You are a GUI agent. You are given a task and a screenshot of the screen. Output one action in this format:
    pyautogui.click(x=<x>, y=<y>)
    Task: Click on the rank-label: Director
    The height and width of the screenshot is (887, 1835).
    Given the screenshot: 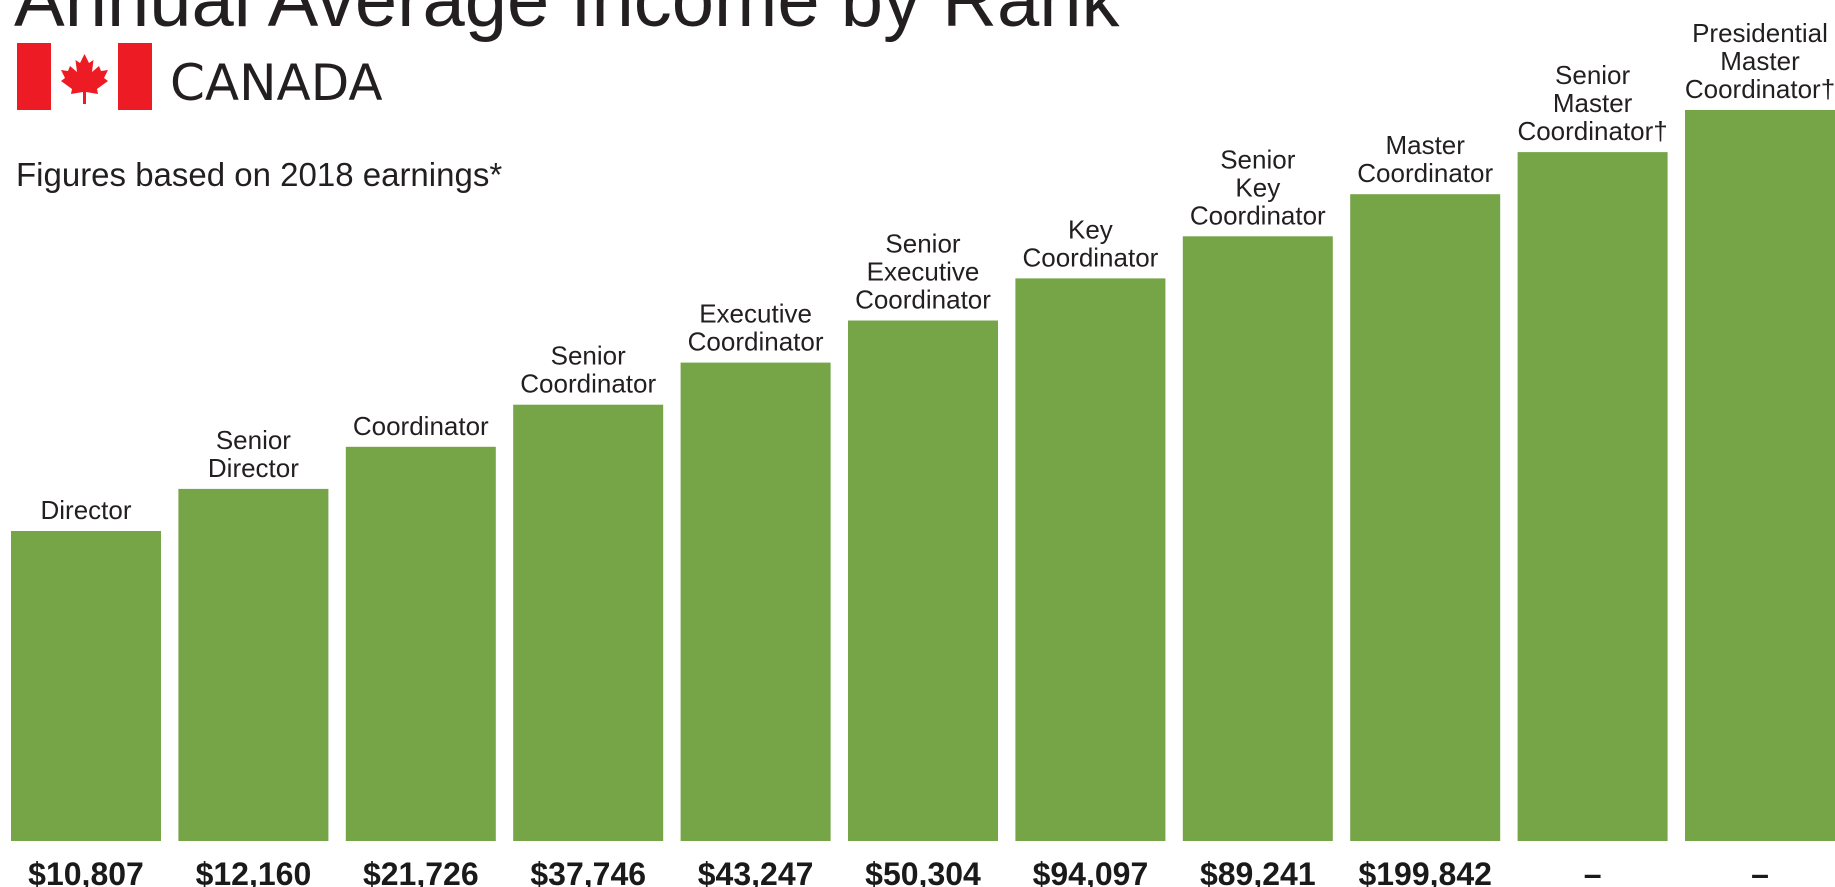 What is the action you would take?
    pyautogui.click(x=85, y=510)
    